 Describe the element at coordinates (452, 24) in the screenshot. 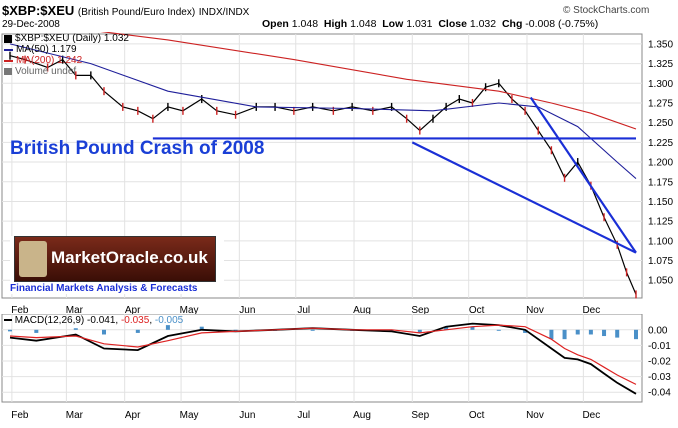

I see `close-label: Close` at that location.